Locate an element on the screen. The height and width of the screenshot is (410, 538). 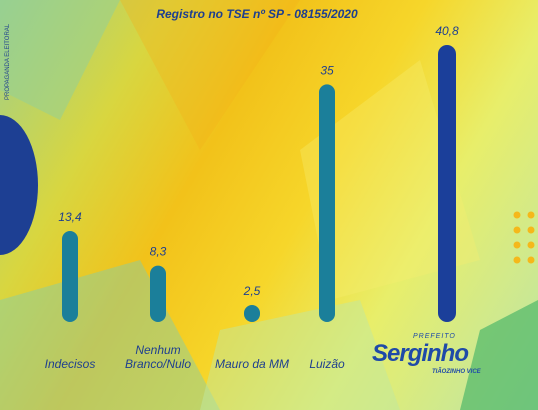
x-tick-label: Mauro da MM is located at coordinates (252, 364).